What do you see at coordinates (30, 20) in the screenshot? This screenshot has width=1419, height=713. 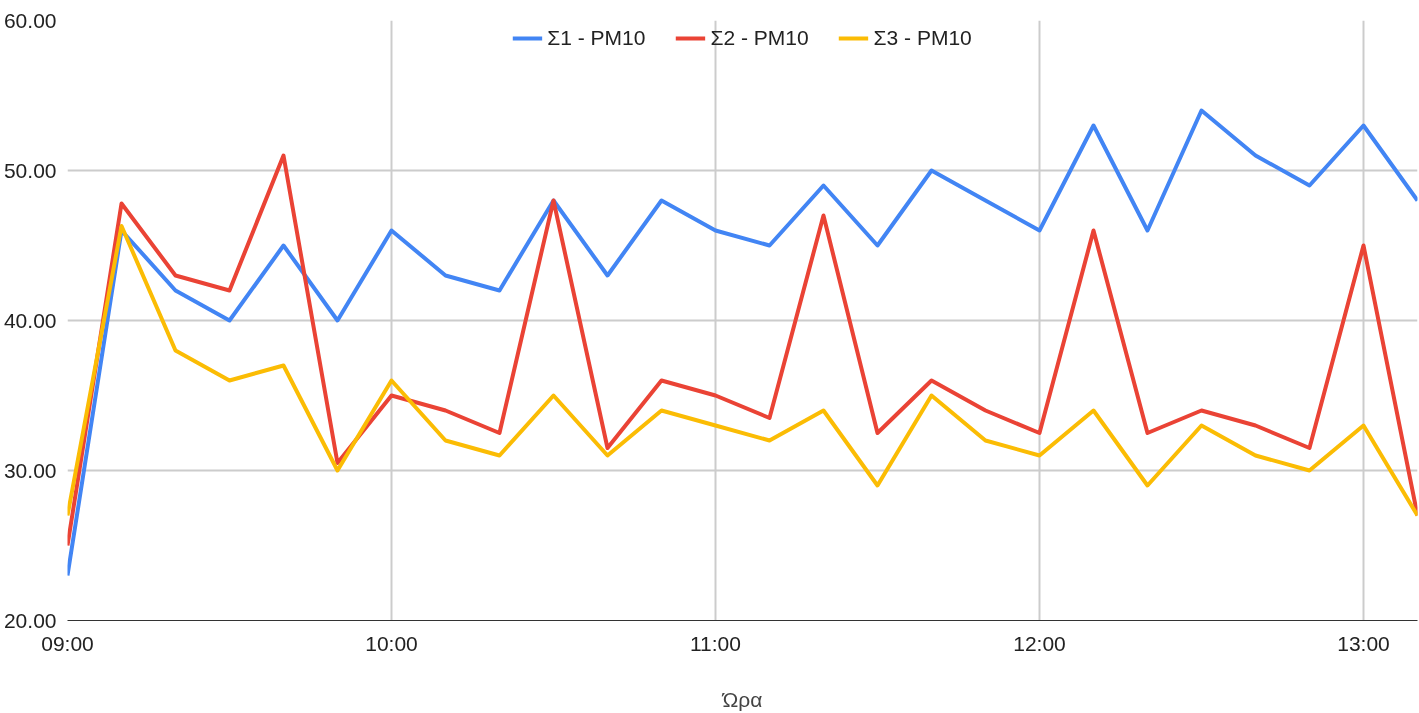 I see `y-tick-label: 60.00` at bounding box center [30, 20].